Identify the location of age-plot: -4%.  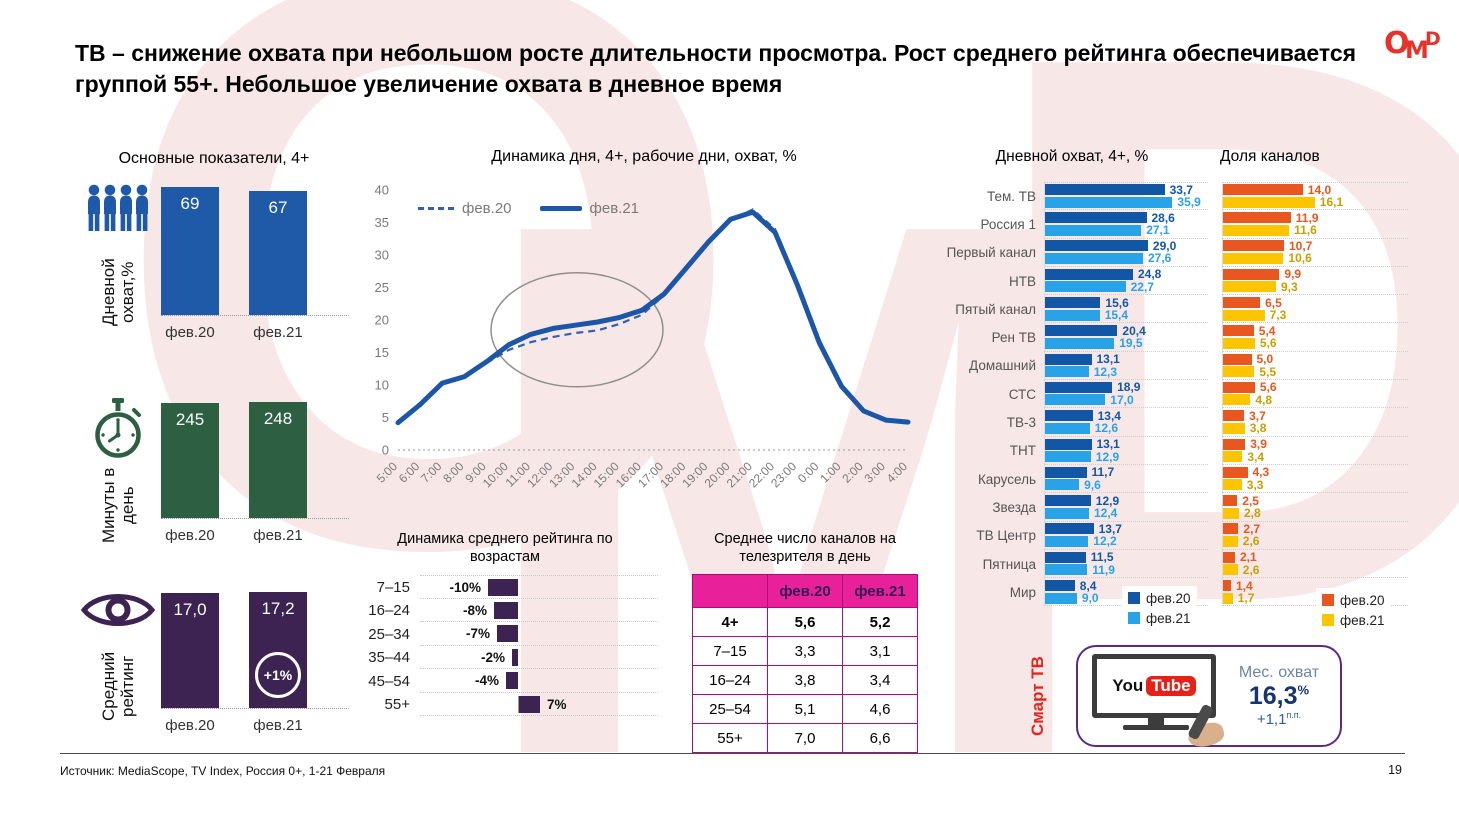
(539, 681).